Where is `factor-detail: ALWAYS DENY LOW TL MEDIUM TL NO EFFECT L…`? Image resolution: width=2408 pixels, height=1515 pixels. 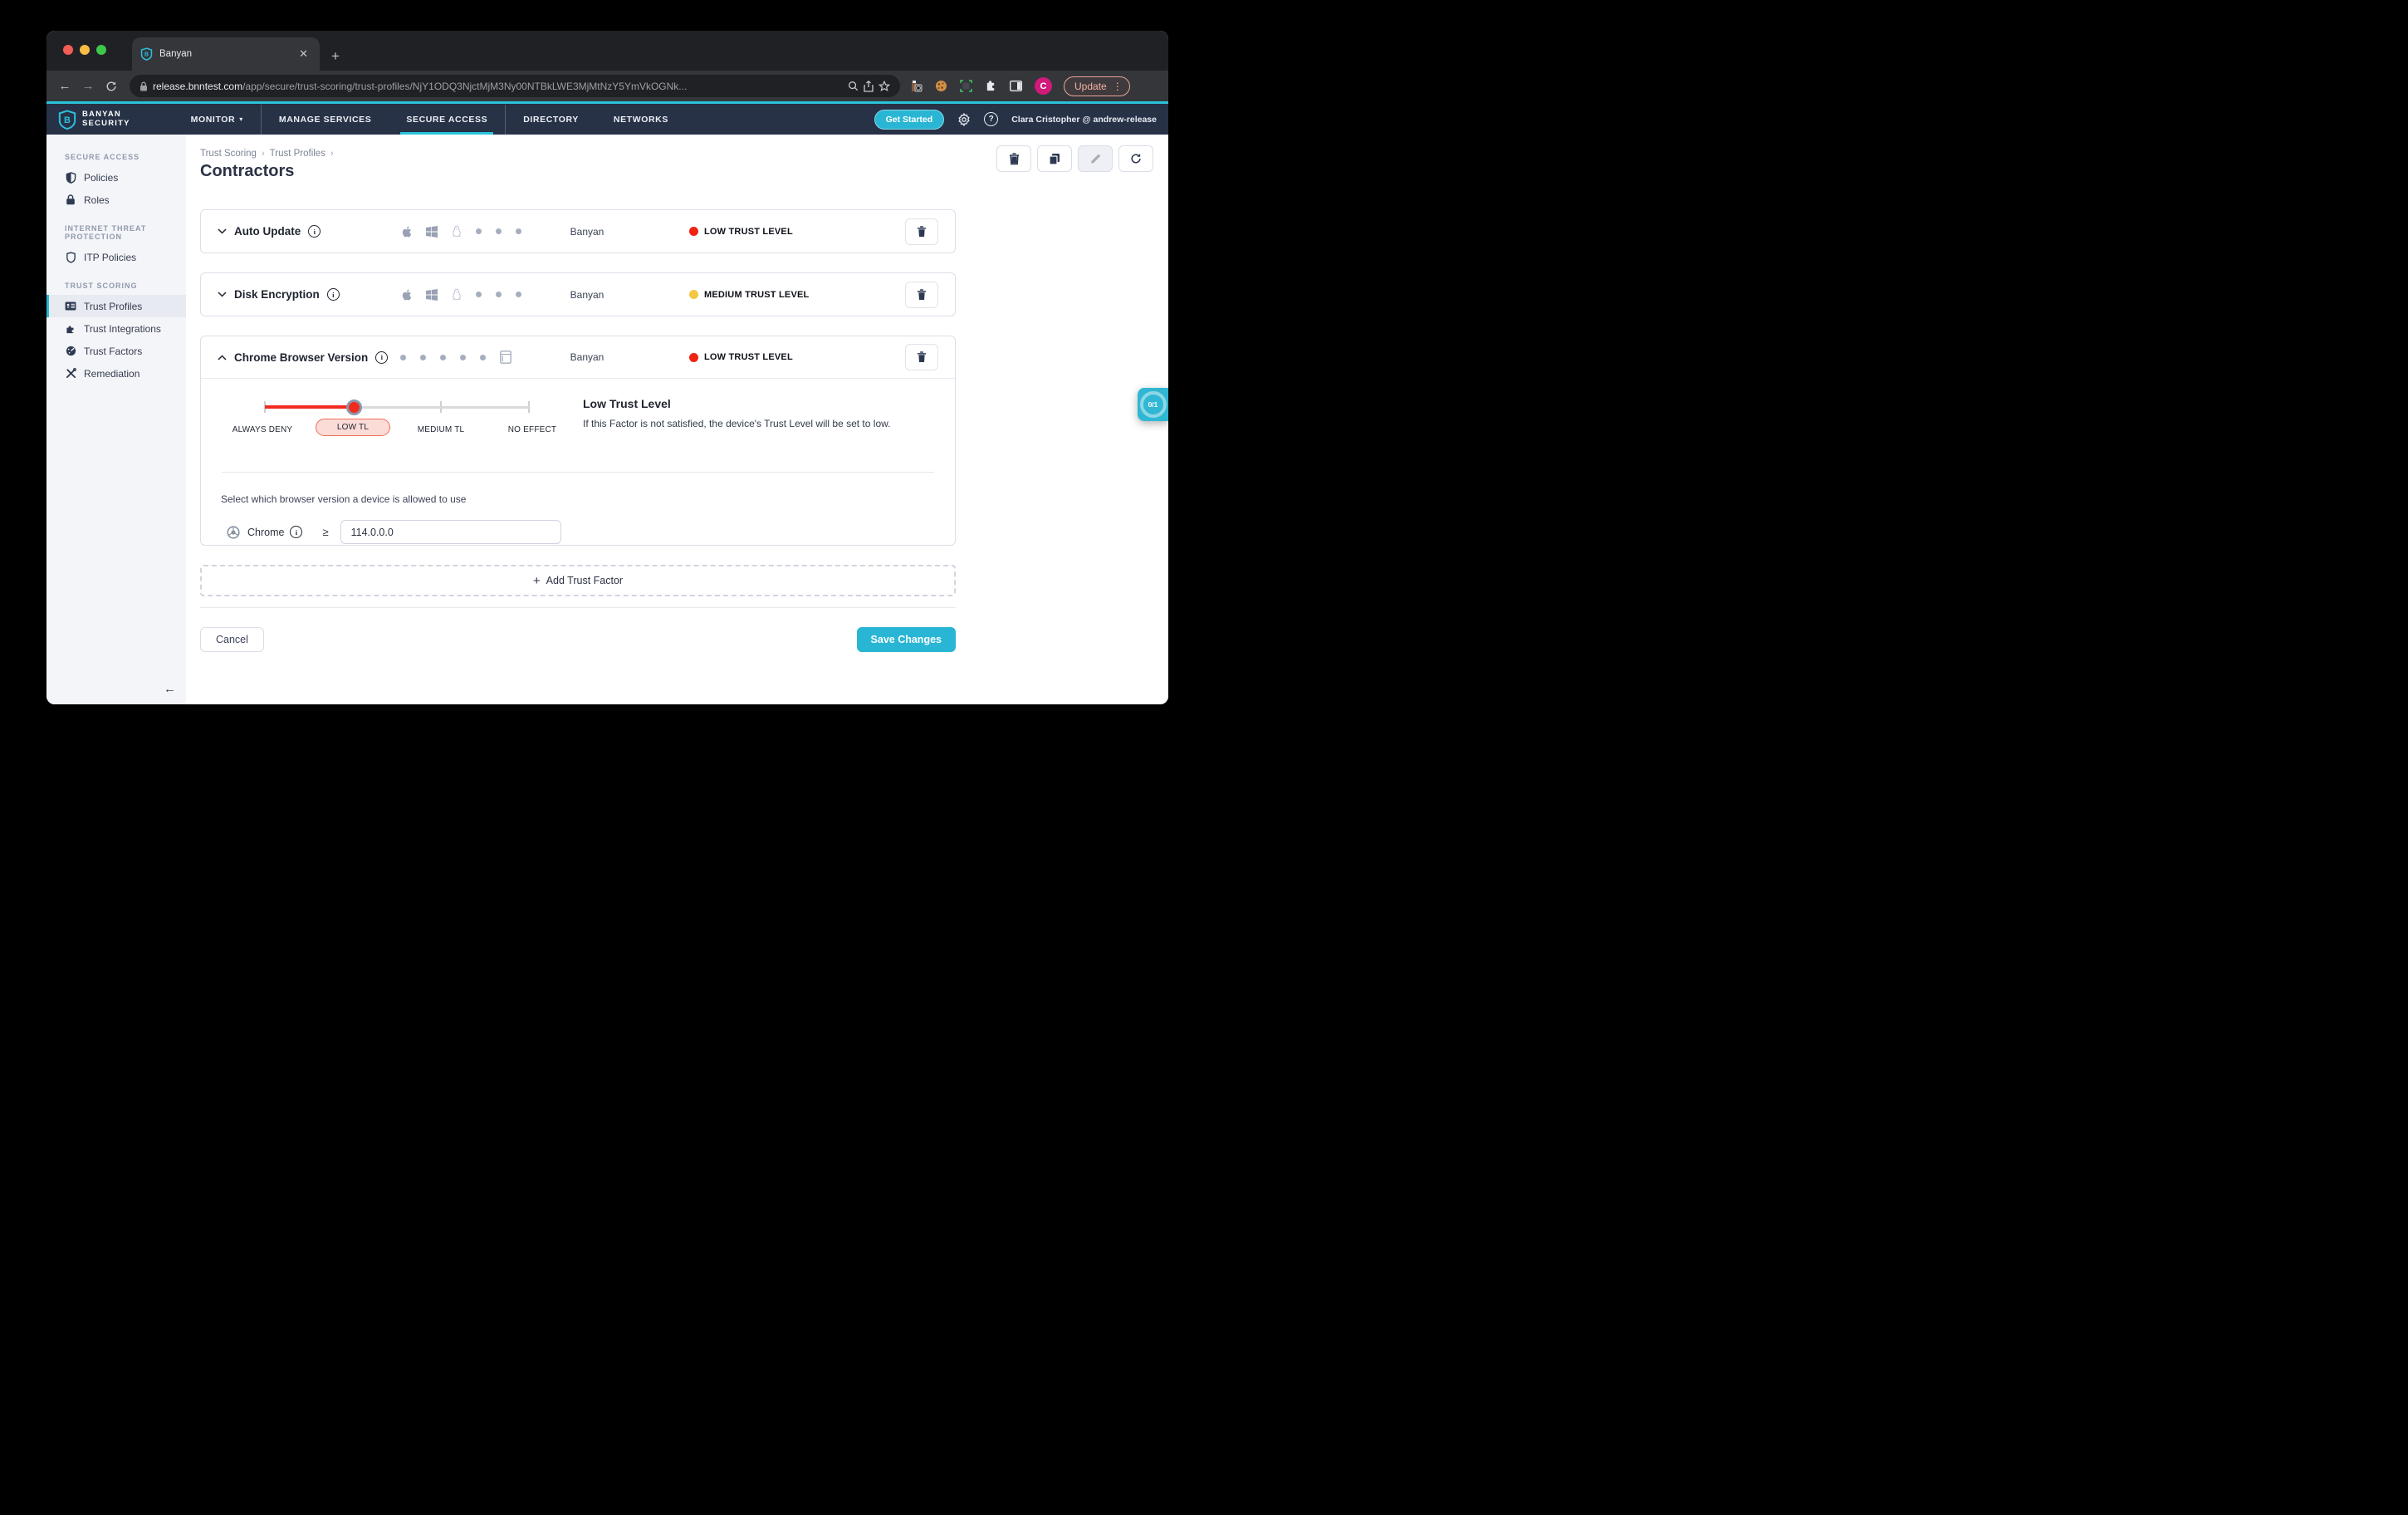 factor-detail: ALWAYS DENY LOW TL MEDIUM TL NO EFFECT L… is located at coordinates (578, 462).